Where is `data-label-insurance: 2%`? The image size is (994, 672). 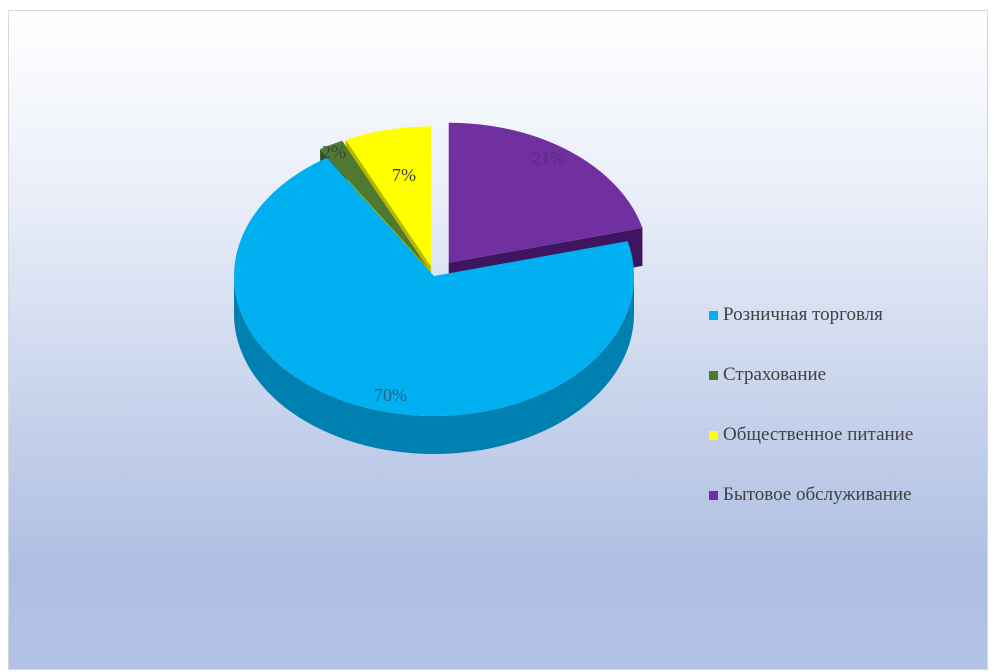 data-label-insurance: 2% is located at coordinates (334, 152).